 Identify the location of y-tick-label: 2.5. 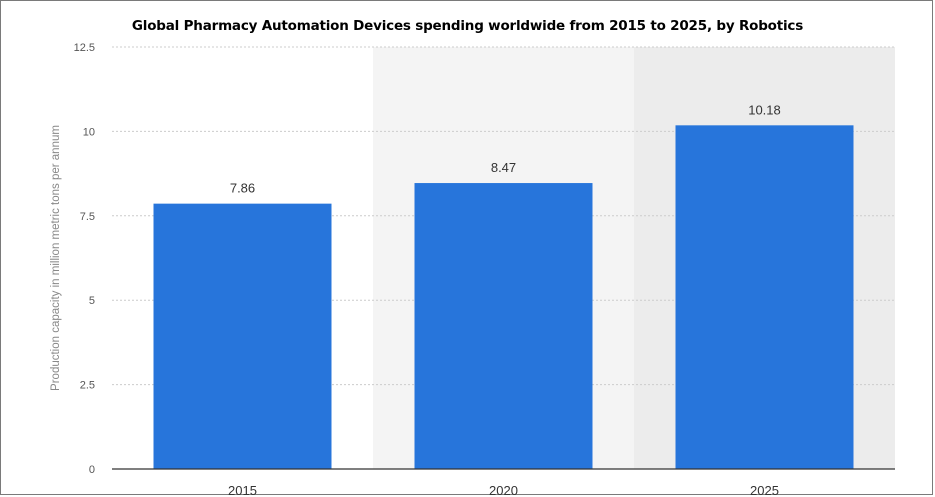
(87, 386).